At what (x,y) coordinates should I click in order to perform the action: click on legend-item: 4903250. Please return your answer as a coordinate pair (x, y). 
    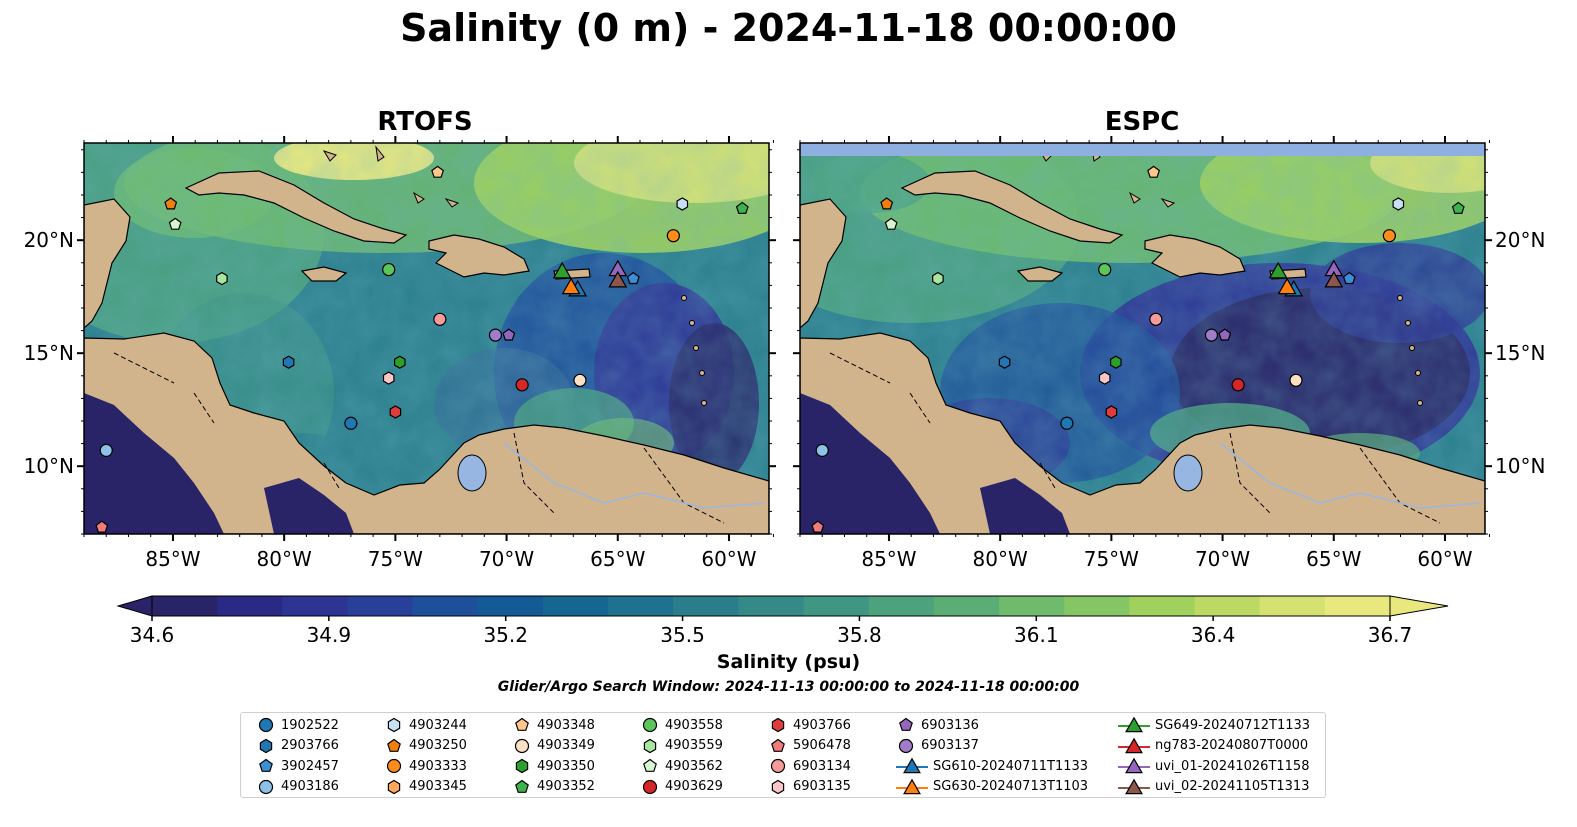
    Looking at the image, I should click on (425, 746).